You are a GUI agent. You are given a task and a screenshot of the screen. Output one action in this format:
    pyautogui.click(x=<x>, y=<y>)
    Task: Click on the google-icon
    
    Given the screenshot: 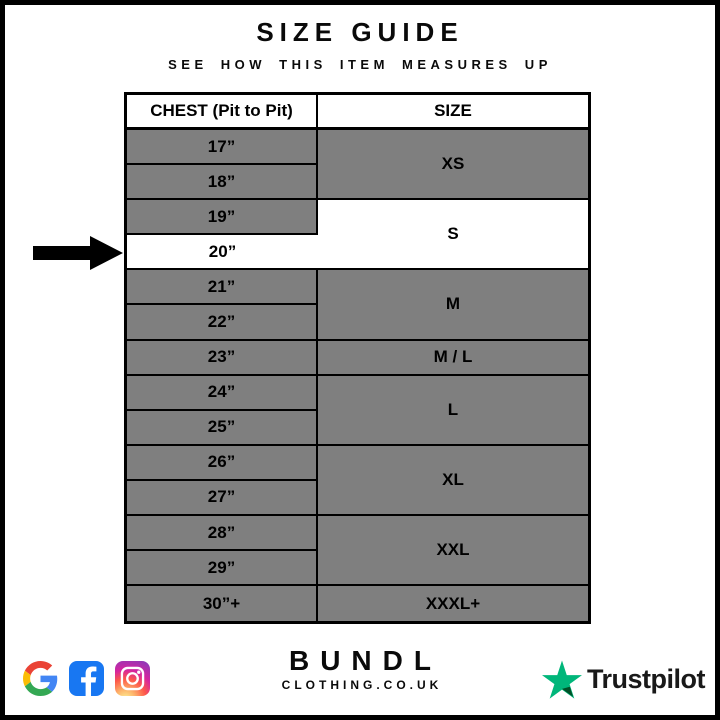 What is the action you would take?
    pyautogui.click(x=40, y=678)
    